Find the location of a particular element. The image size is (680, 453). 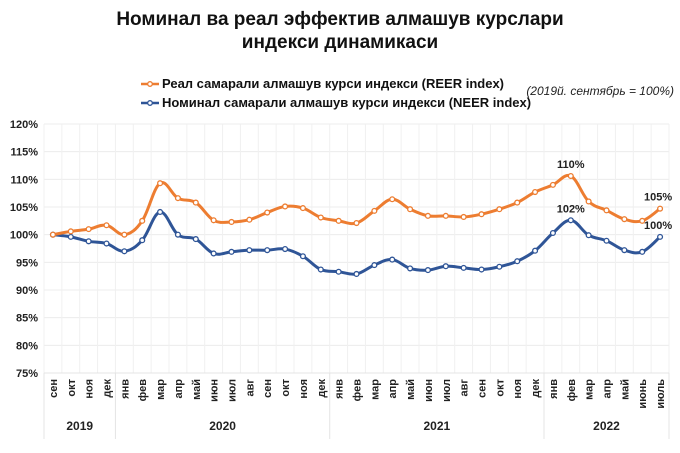

y-tick-label: 120% is located at coordinates (24, 125).